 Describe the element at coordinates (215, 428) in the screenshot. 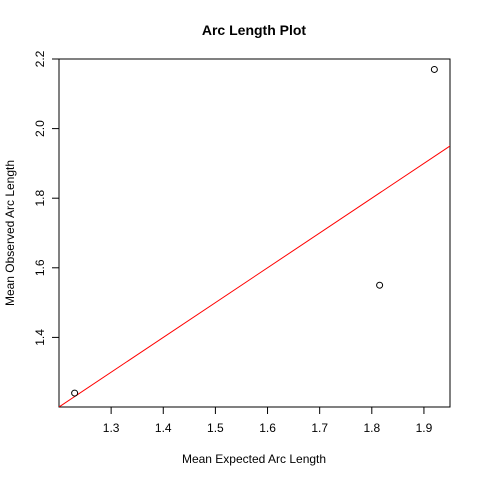

I see `x-tick-label: 1.5` at that location.